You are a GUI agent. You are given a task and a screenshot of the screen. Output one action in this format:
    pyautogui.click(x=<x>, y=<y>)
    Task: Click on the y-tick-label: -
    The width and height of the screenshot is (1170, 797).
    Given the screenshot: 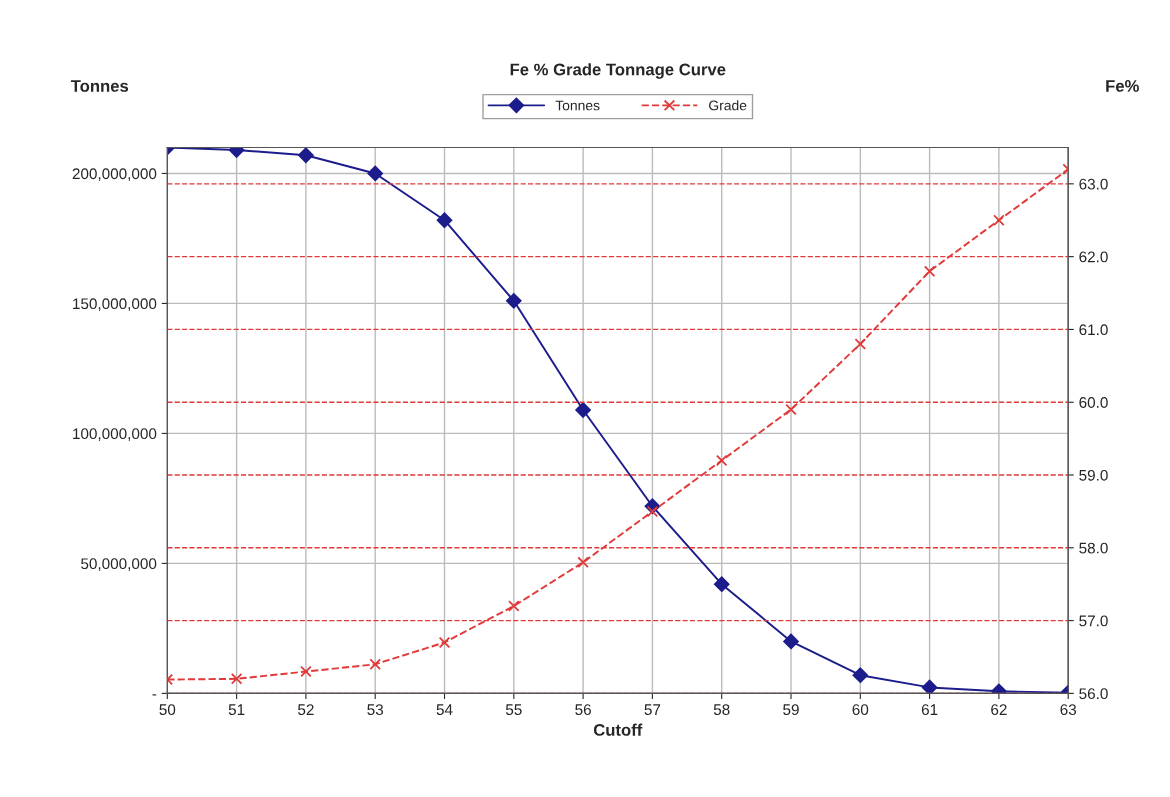 What is the action you would take?
    pyautogui.click(x=154, y=695)
    